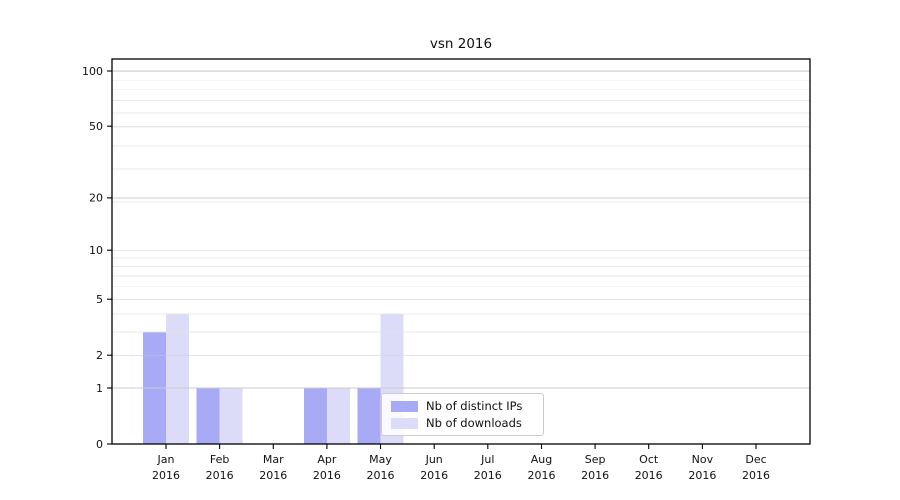 This screenshot has width=900, height=500. Describe the element at coordinates (541, 459) in the screenshot. I see `x-tick-label-month: Aug` at that location.